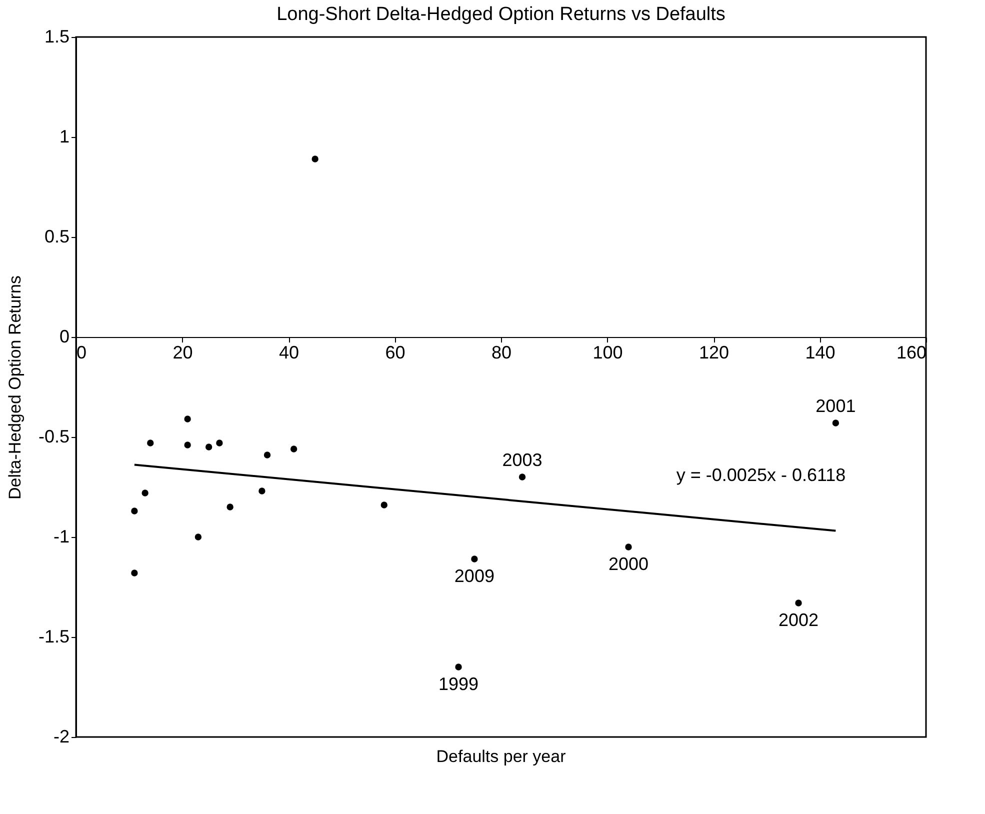 The height and width of the screenshot is (814, 985). What do you see at coordinates (57, 236) in the screenshot?
I see `y-tick-label: 0.5` at bounding box center [57, 236].